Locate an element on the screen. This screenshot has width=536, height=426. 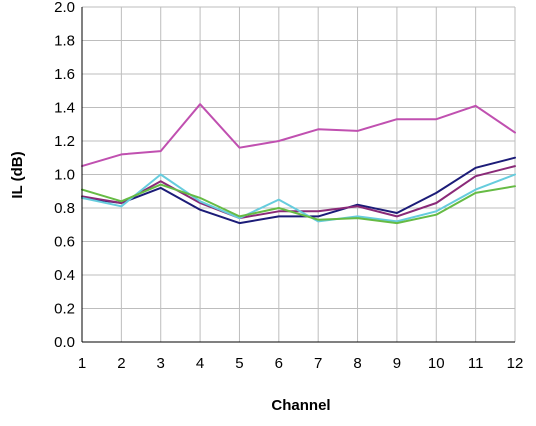
y-tick-label: 1.2 is located at coordinates (64, 141).